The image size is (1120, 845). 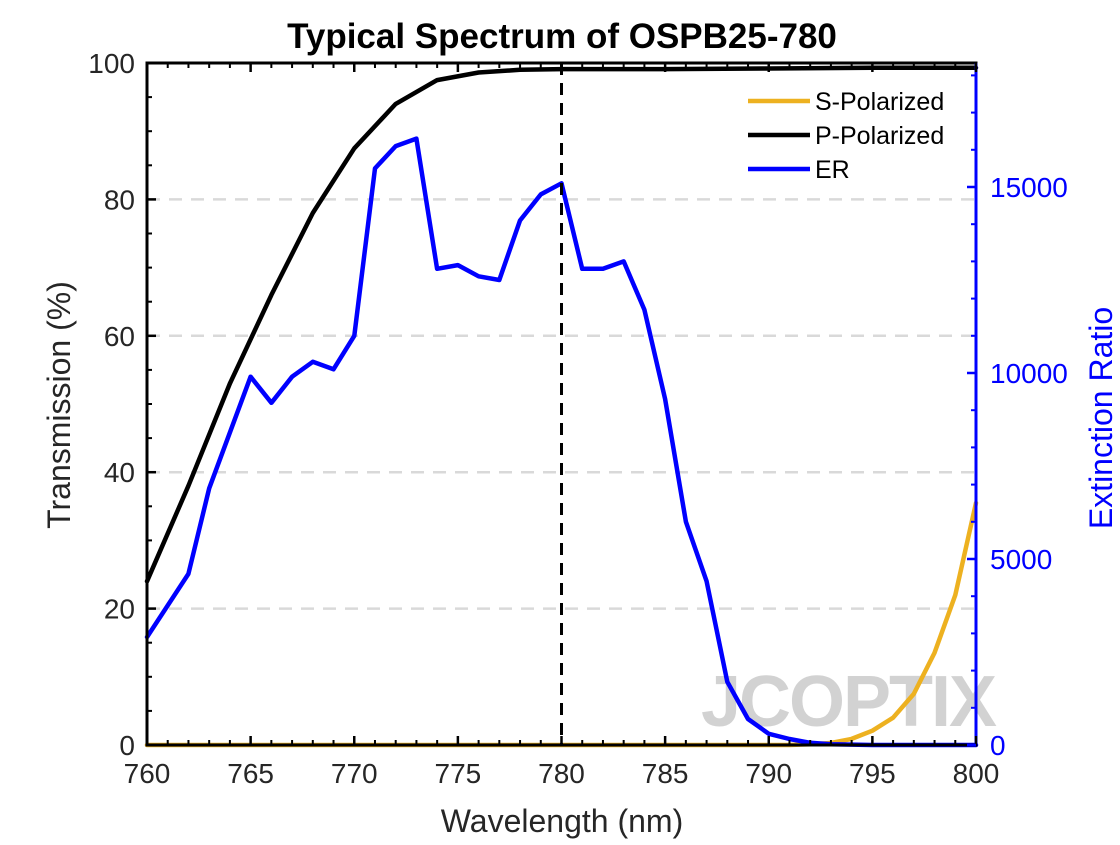 I want to click on y-tick-label-right: 15000, so click(x=1029, y=187).